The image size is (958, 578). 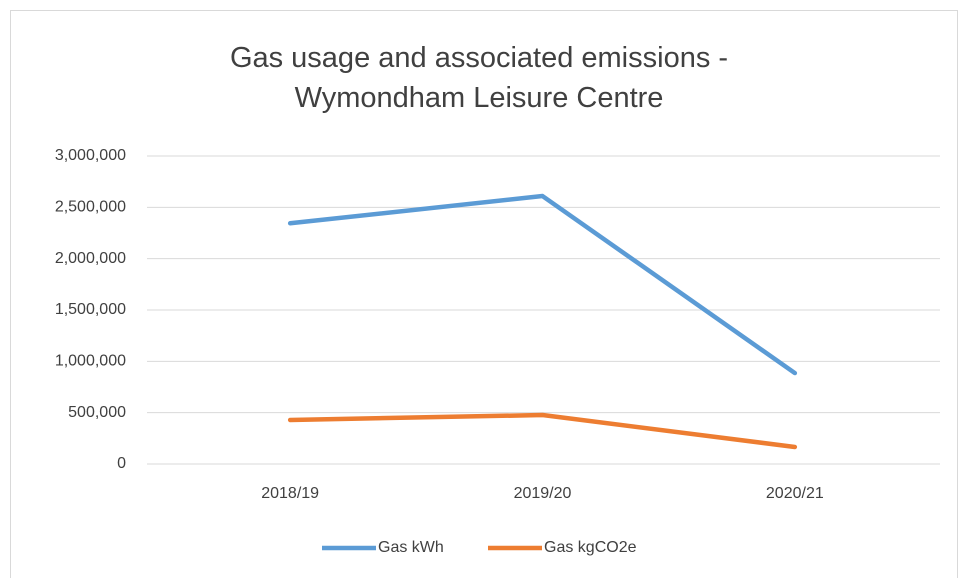 What do you see at coordinates (290, 493) in the screenshot?
I see `x-tick-label: 2018/19` at bounding box center [290, 493].